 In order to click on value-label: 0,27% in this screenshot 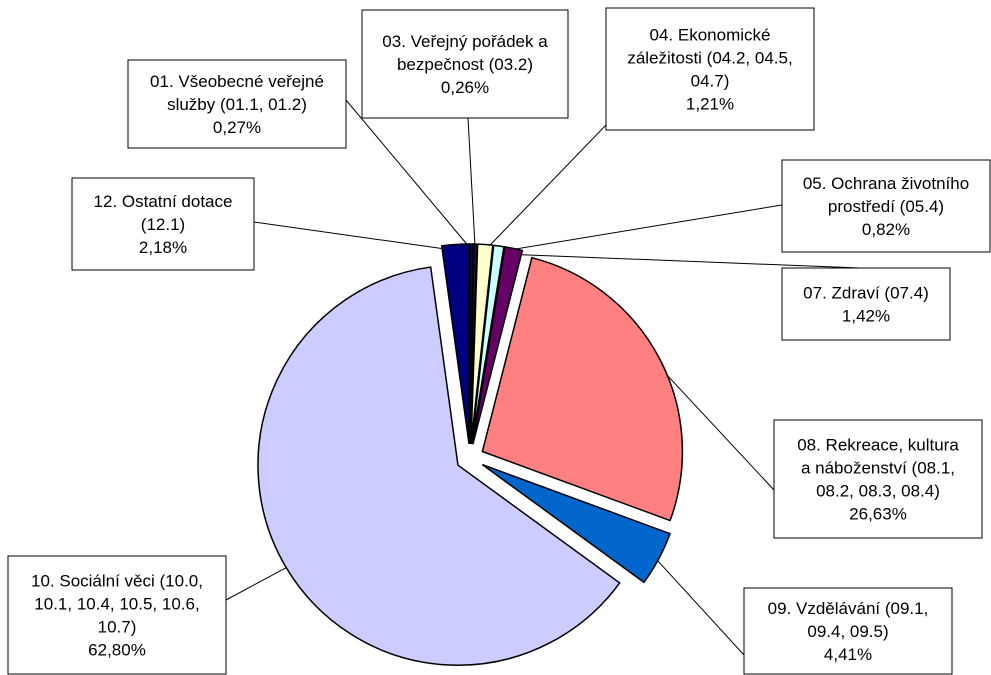, I will do `click(237, 127)`.